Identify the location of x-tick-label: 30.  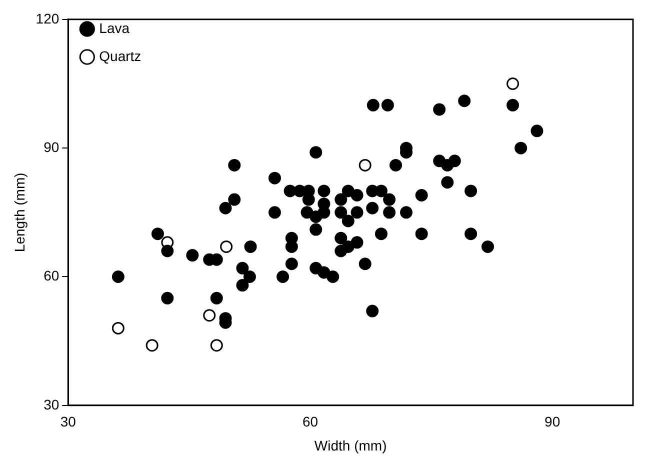
(68, 422).